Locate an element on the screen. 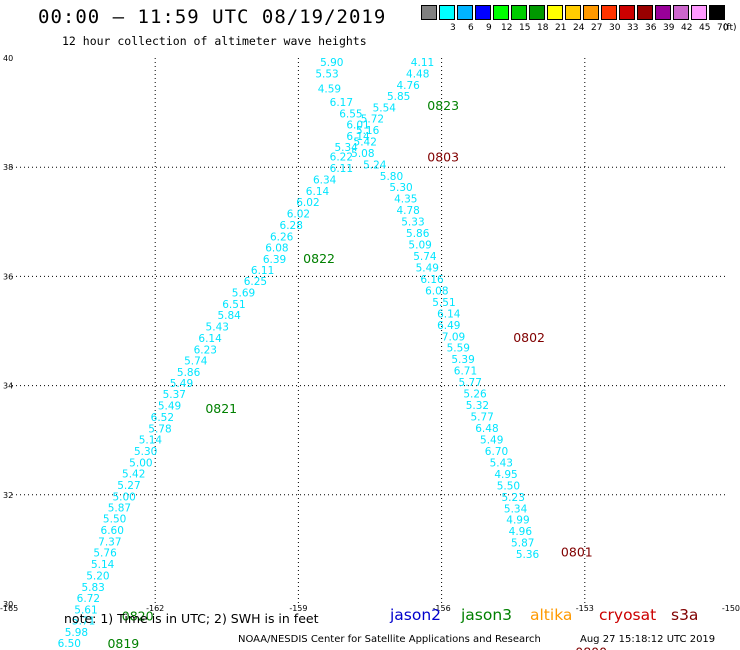  pass-time-label: 0822 is located at coordinates (319, 258).